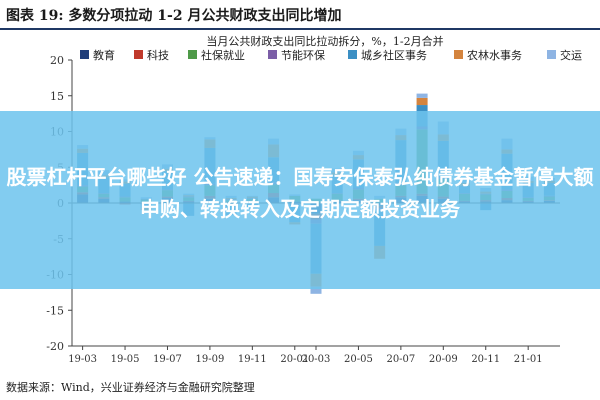 The image size is (600, 400). I want to click on legend-label: 教育, so click(104, 55).